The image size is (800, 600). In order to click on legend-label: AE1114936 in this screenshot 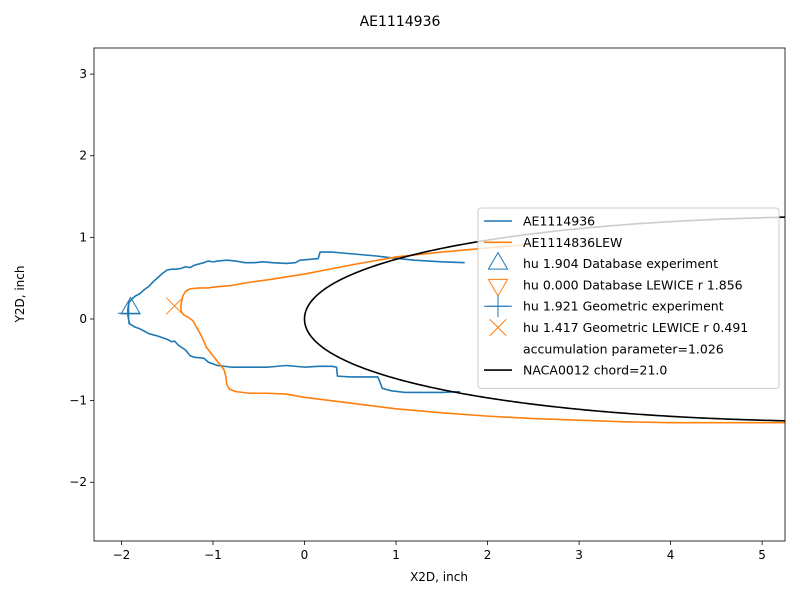, I will do `click(559, 221)`.